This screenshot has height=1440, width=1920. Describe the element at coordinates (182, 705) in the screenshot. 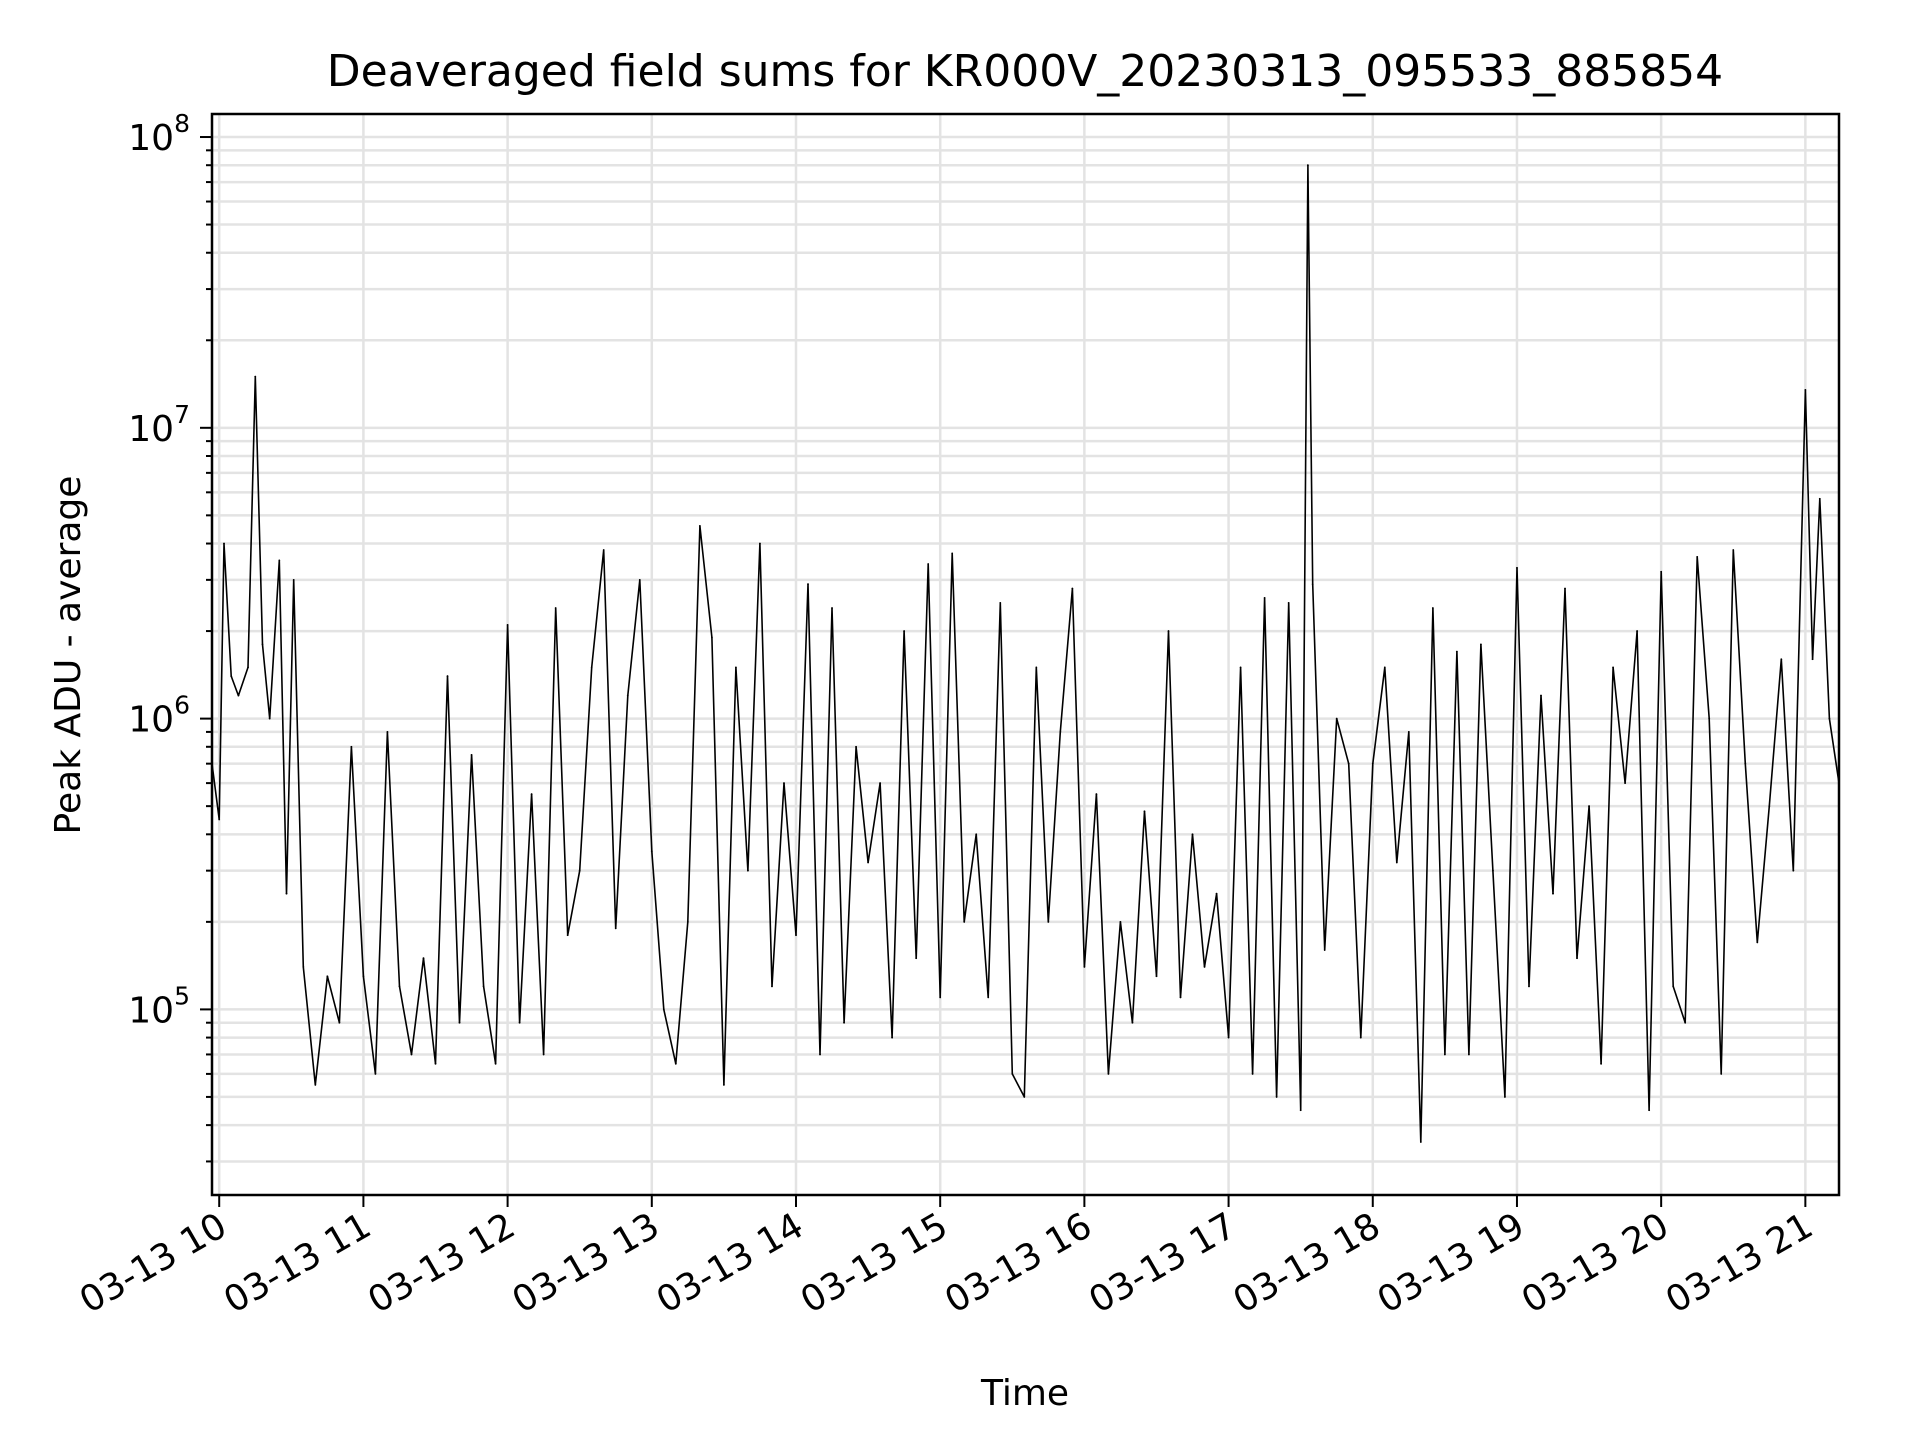

I see `y-tick-exponent: 6` at that location.